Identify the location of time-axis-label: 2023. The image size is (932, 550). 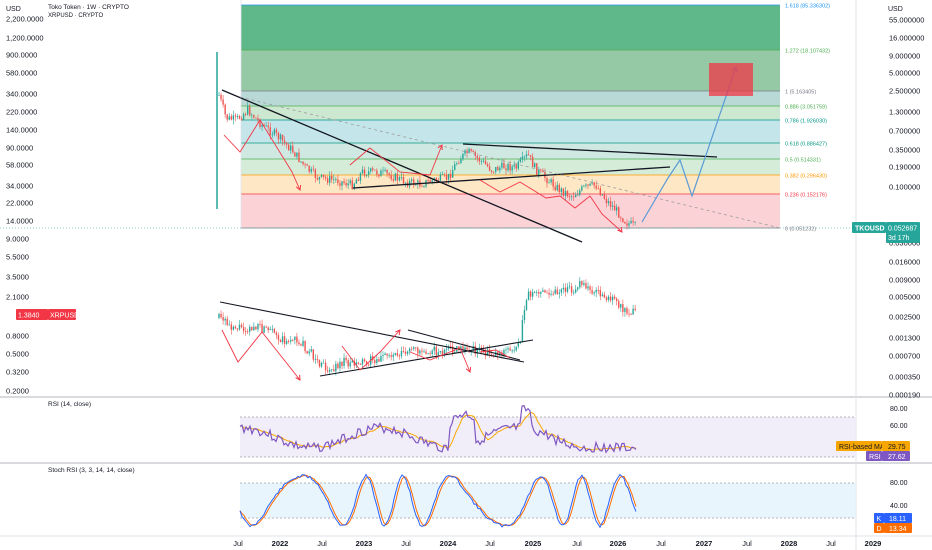
(364, 543).